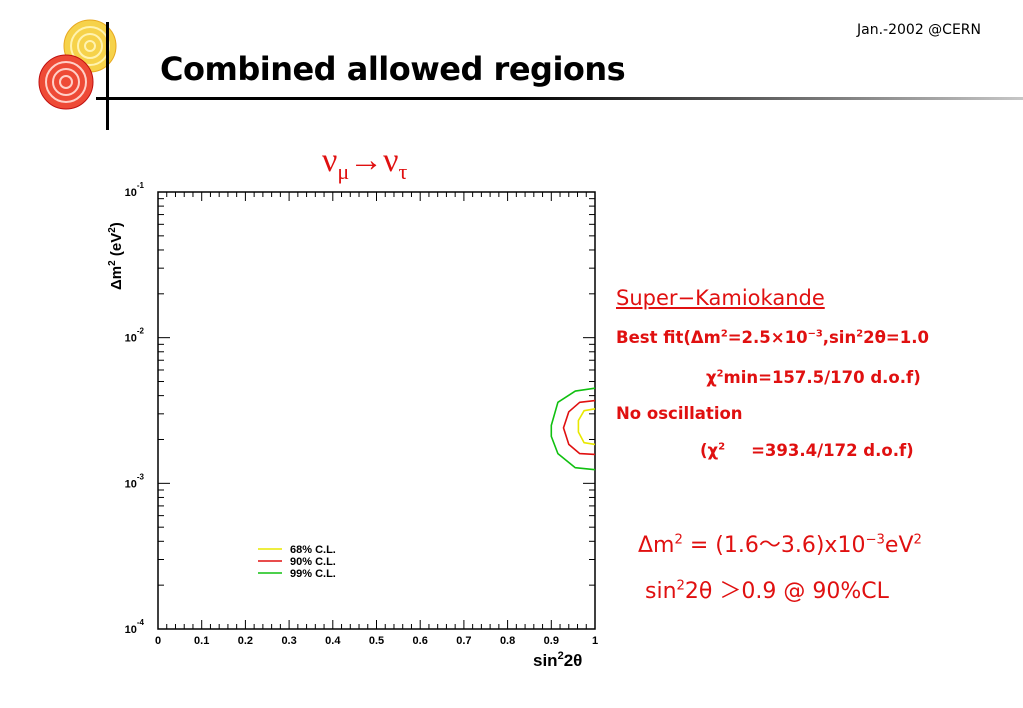 The height and width of the screenshot is (708, 1023). I want to click on x-tick-label: 0.5, so click(376, 641).